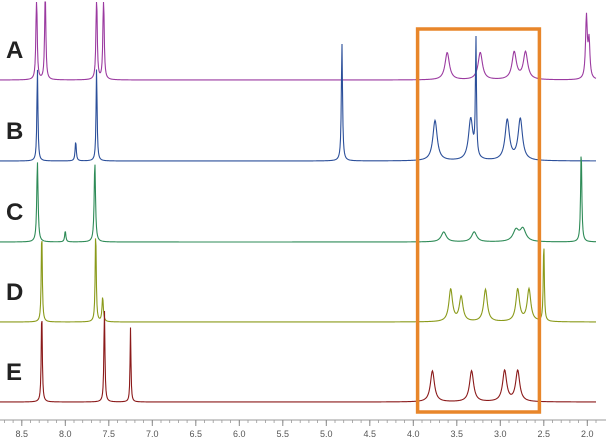  I want to click on x-tick-label: 6.0, so click(239, 434).